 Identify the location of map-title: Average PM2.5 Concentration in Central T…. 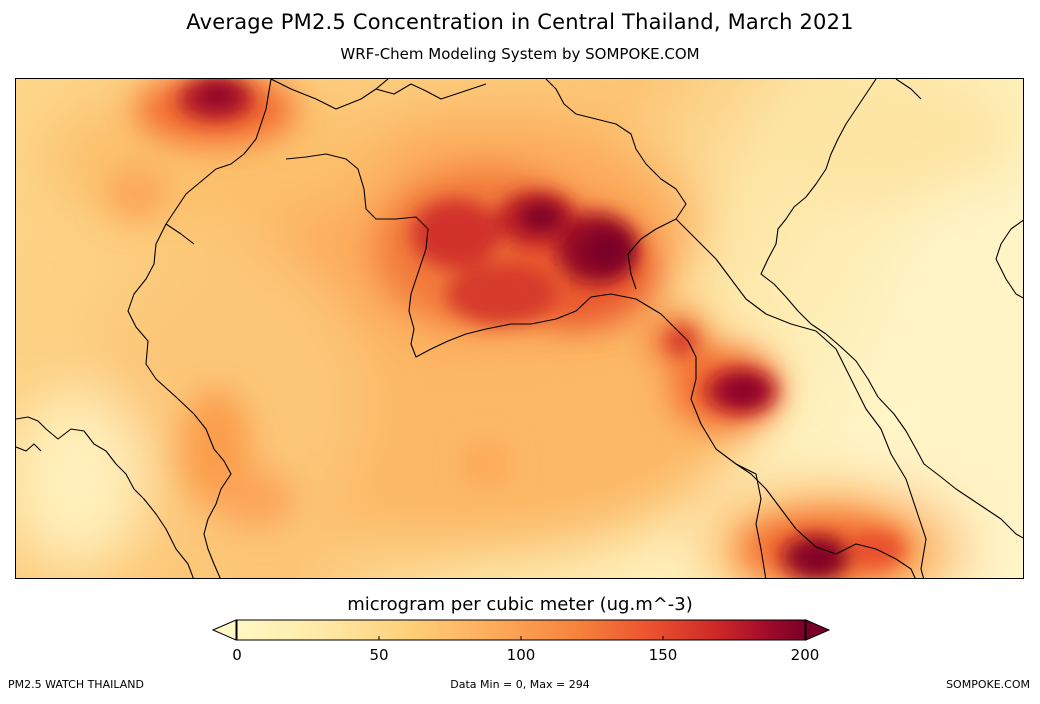
(520, 22).